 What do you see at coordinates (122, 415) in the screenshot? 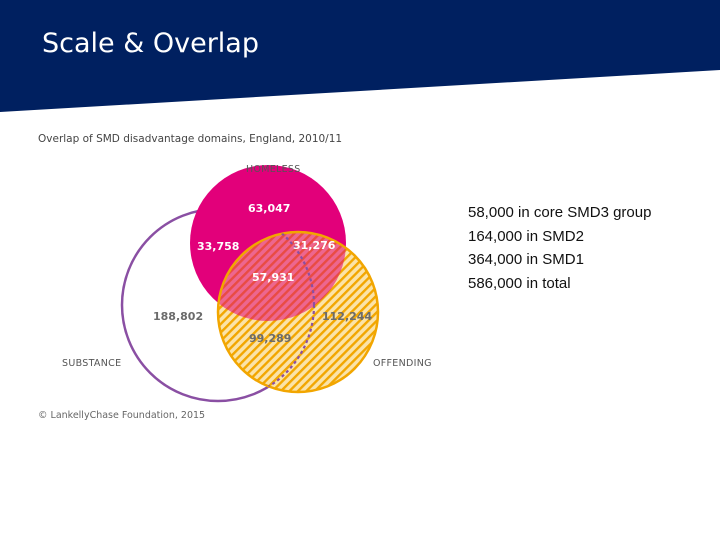
I see `figure-credit: © LankellyChase Foundation, 2015` at bounding box center [122, 415].